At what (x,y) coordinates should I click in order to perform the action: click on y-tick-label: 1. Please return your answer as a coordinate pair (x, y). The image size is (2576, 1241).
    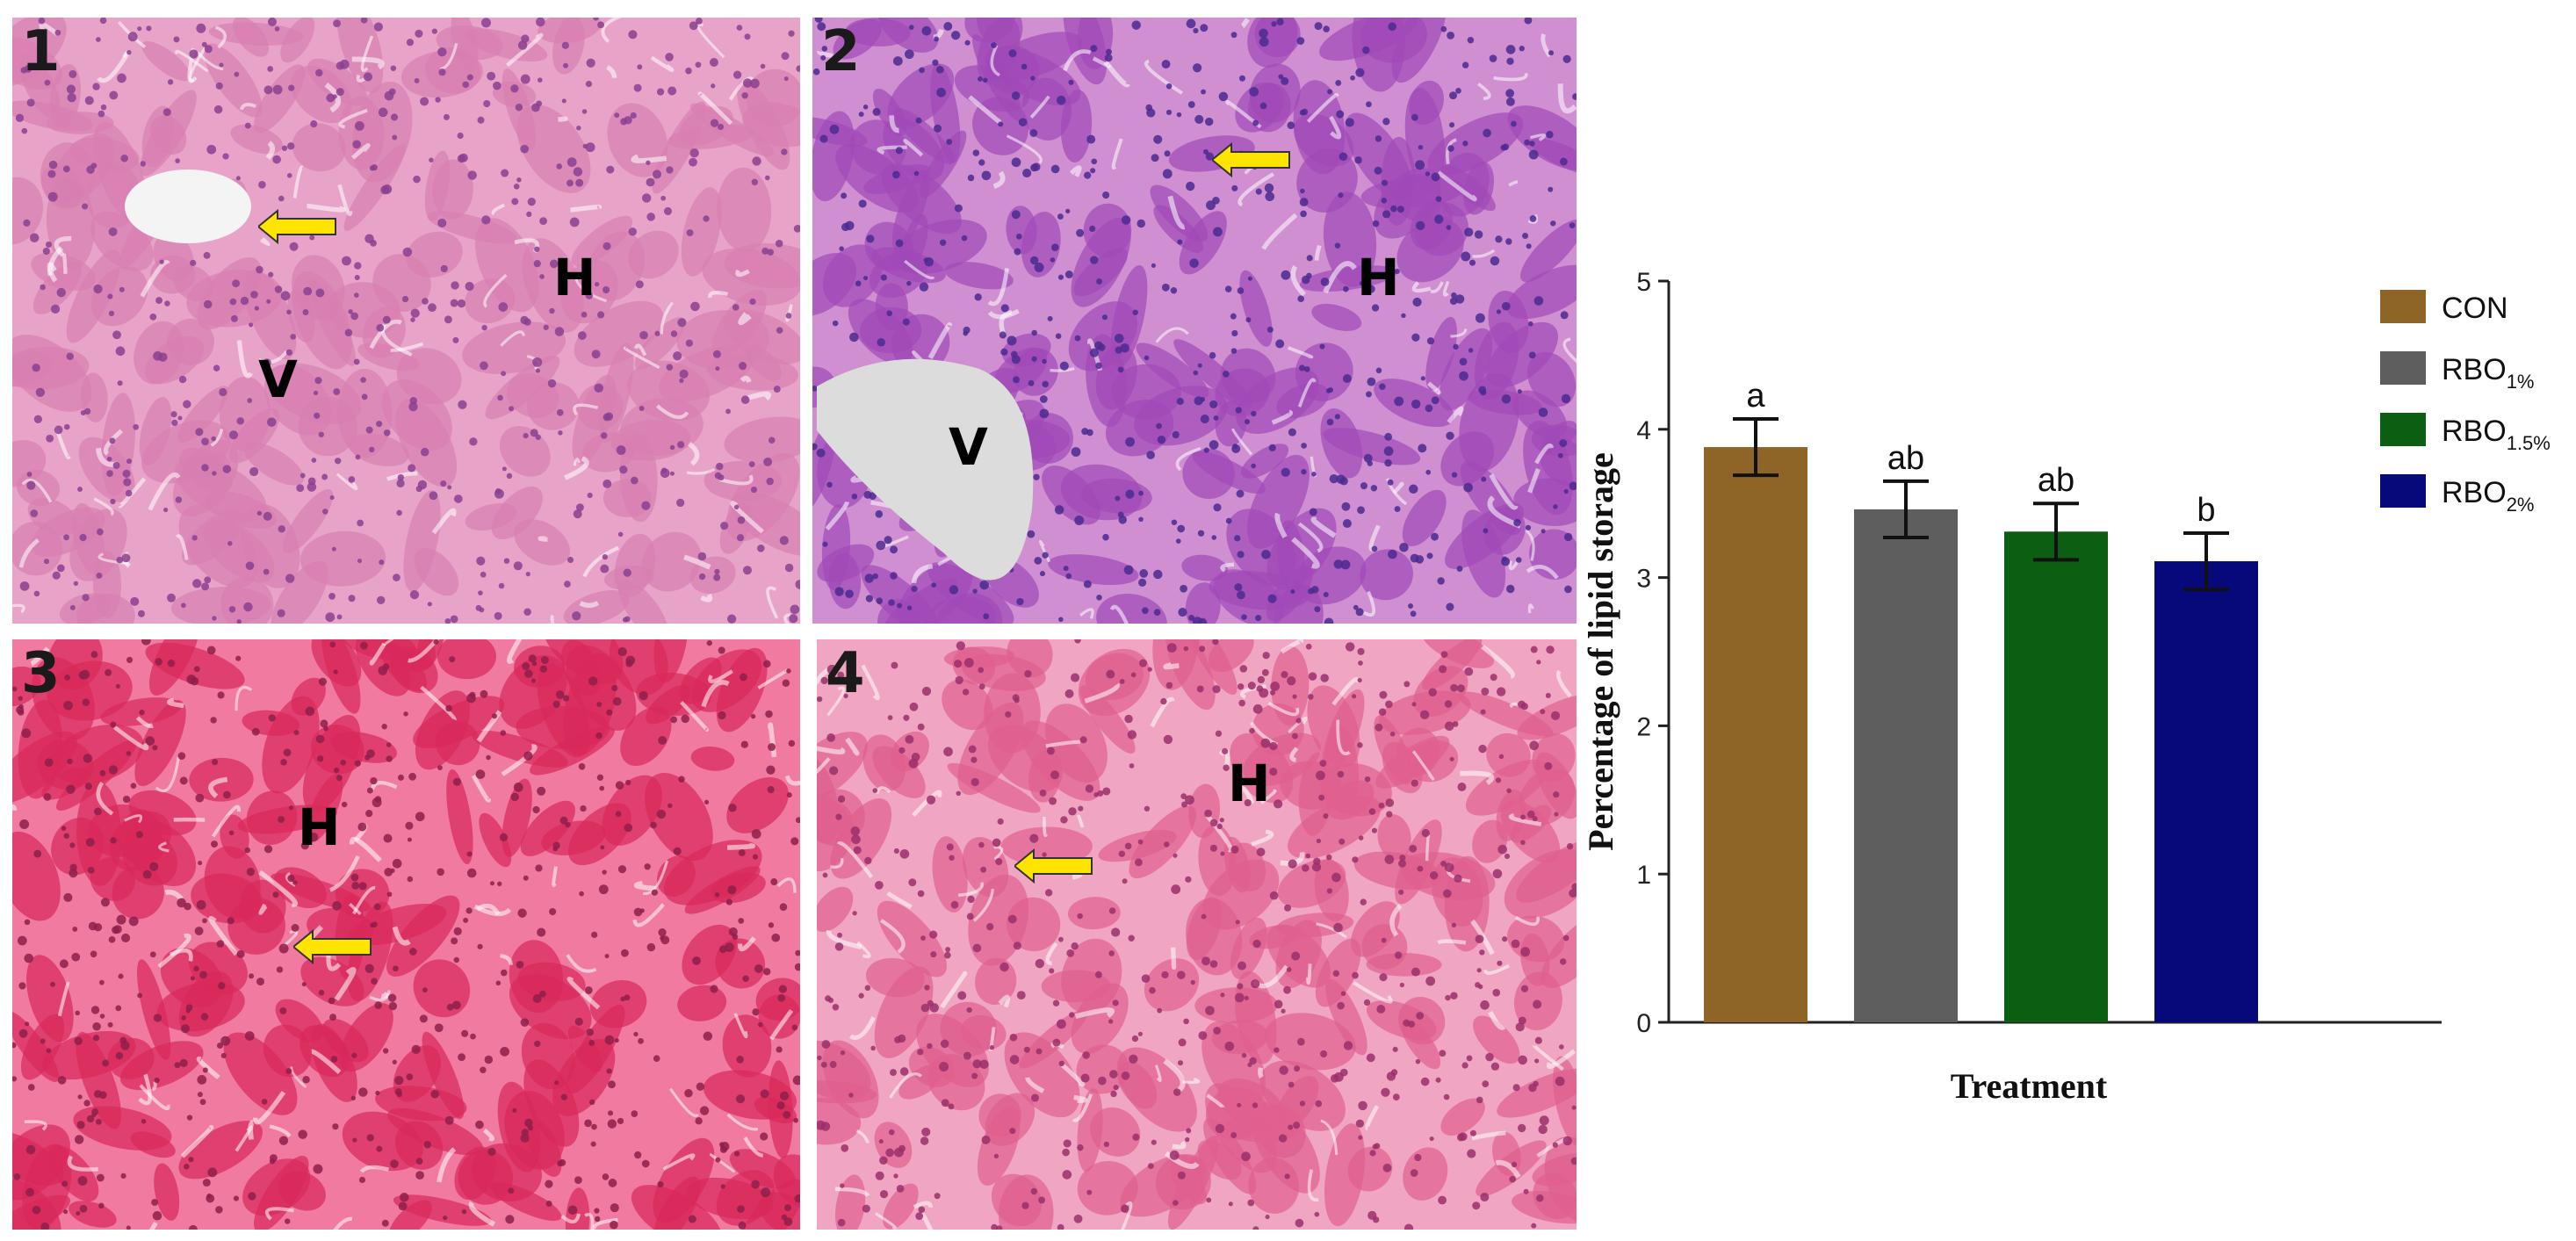
    Looking at the image, I should click on (1643, 876).